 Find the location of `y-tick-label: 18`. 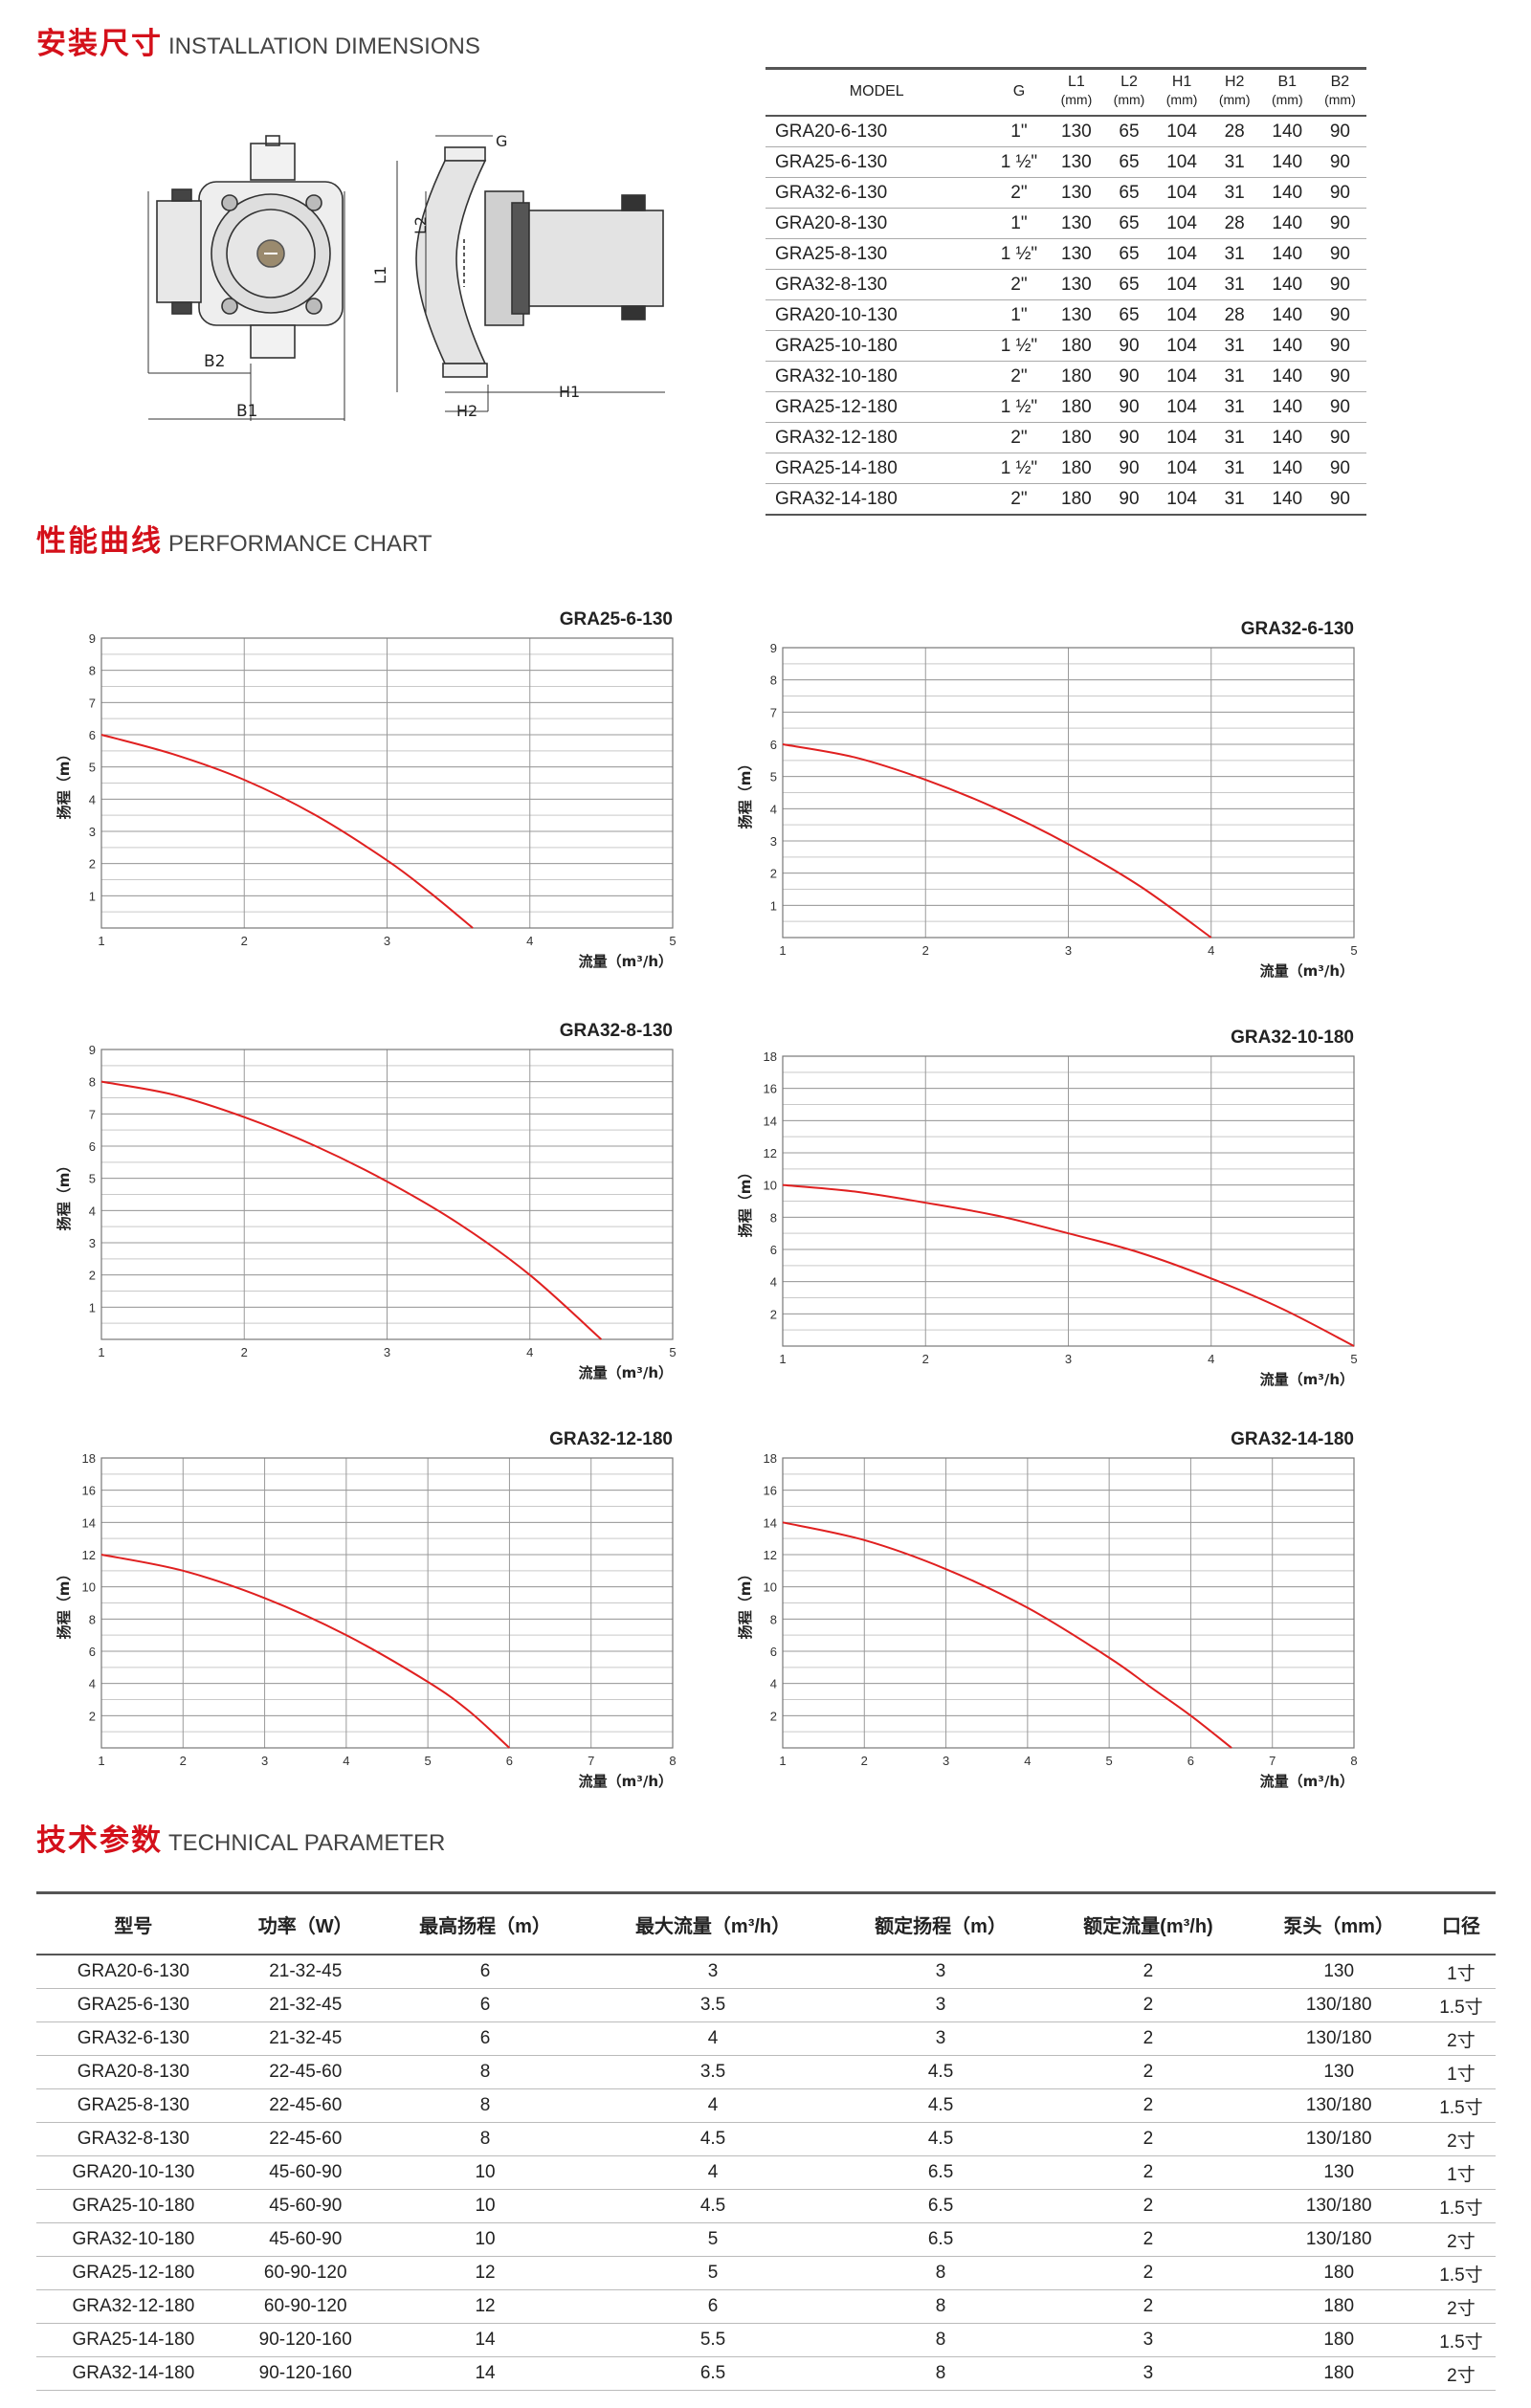

y-tick-label: 18 is located at coordinates (771, 1458).